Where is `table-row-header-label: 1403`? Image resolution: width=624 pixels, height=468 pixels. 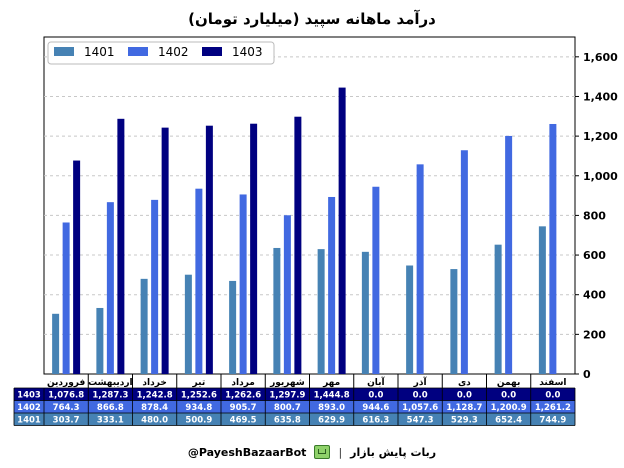 table-row-header-label: 1403 is located at coordinates (29, 396).